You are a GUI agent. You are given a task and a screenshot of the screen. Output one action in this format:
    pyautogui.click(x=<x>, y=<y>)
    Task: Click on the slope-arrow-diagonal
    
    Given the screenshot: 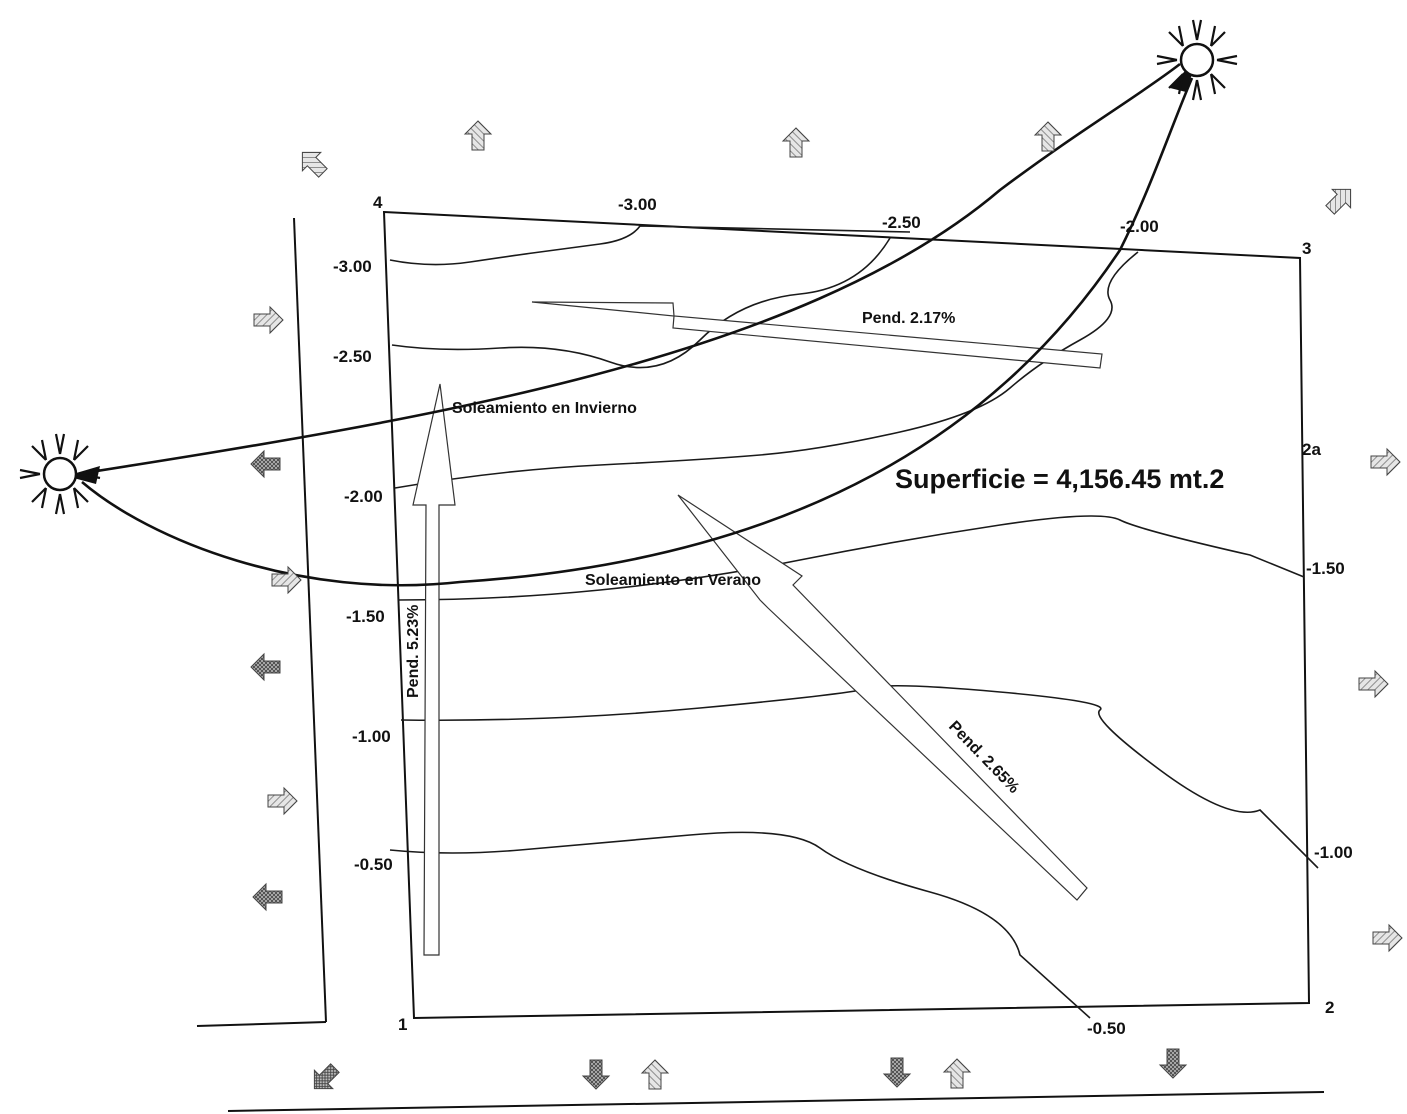 What is the action you would take?
    pyautogui.click(x=882, y=697)
    